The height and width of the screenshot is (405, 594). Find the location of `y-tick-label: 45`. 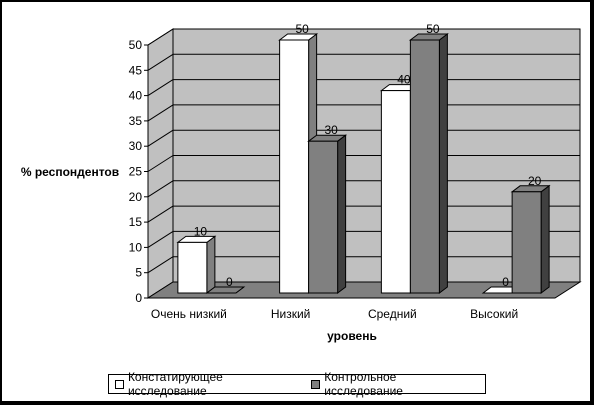

y-tick-label: 45 is located at coordinates (136, 70).